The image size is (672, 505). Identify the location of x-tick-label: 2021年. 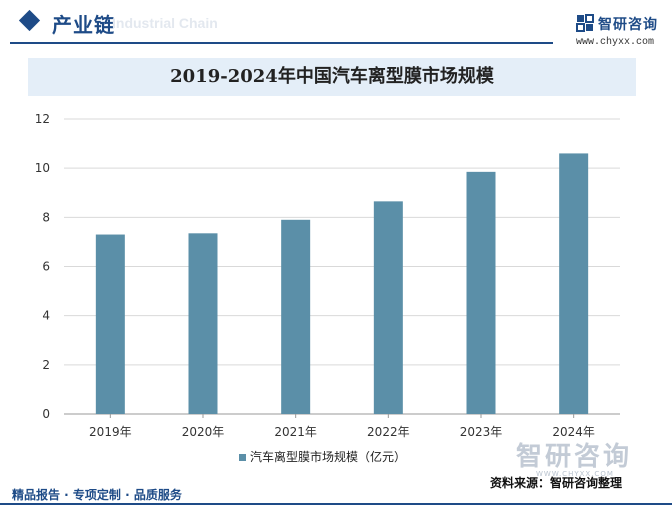
(295, 432).